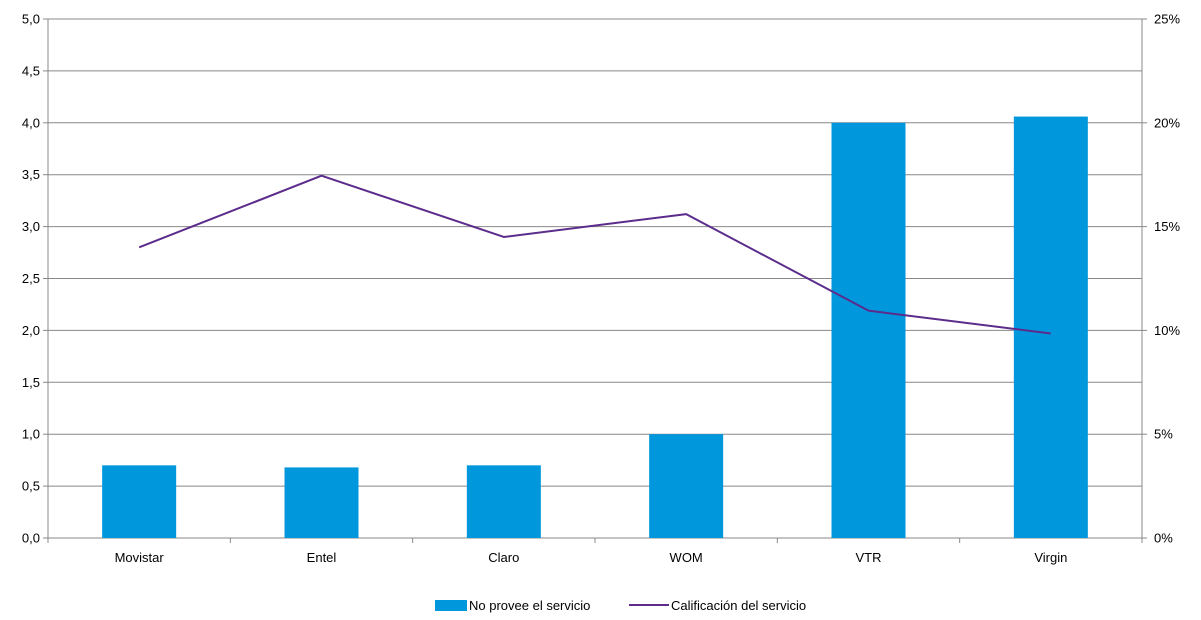 This screenshot has width=1201, height=620. I want to click on left-axis-tick-label: 1,5, so click(31, 382).